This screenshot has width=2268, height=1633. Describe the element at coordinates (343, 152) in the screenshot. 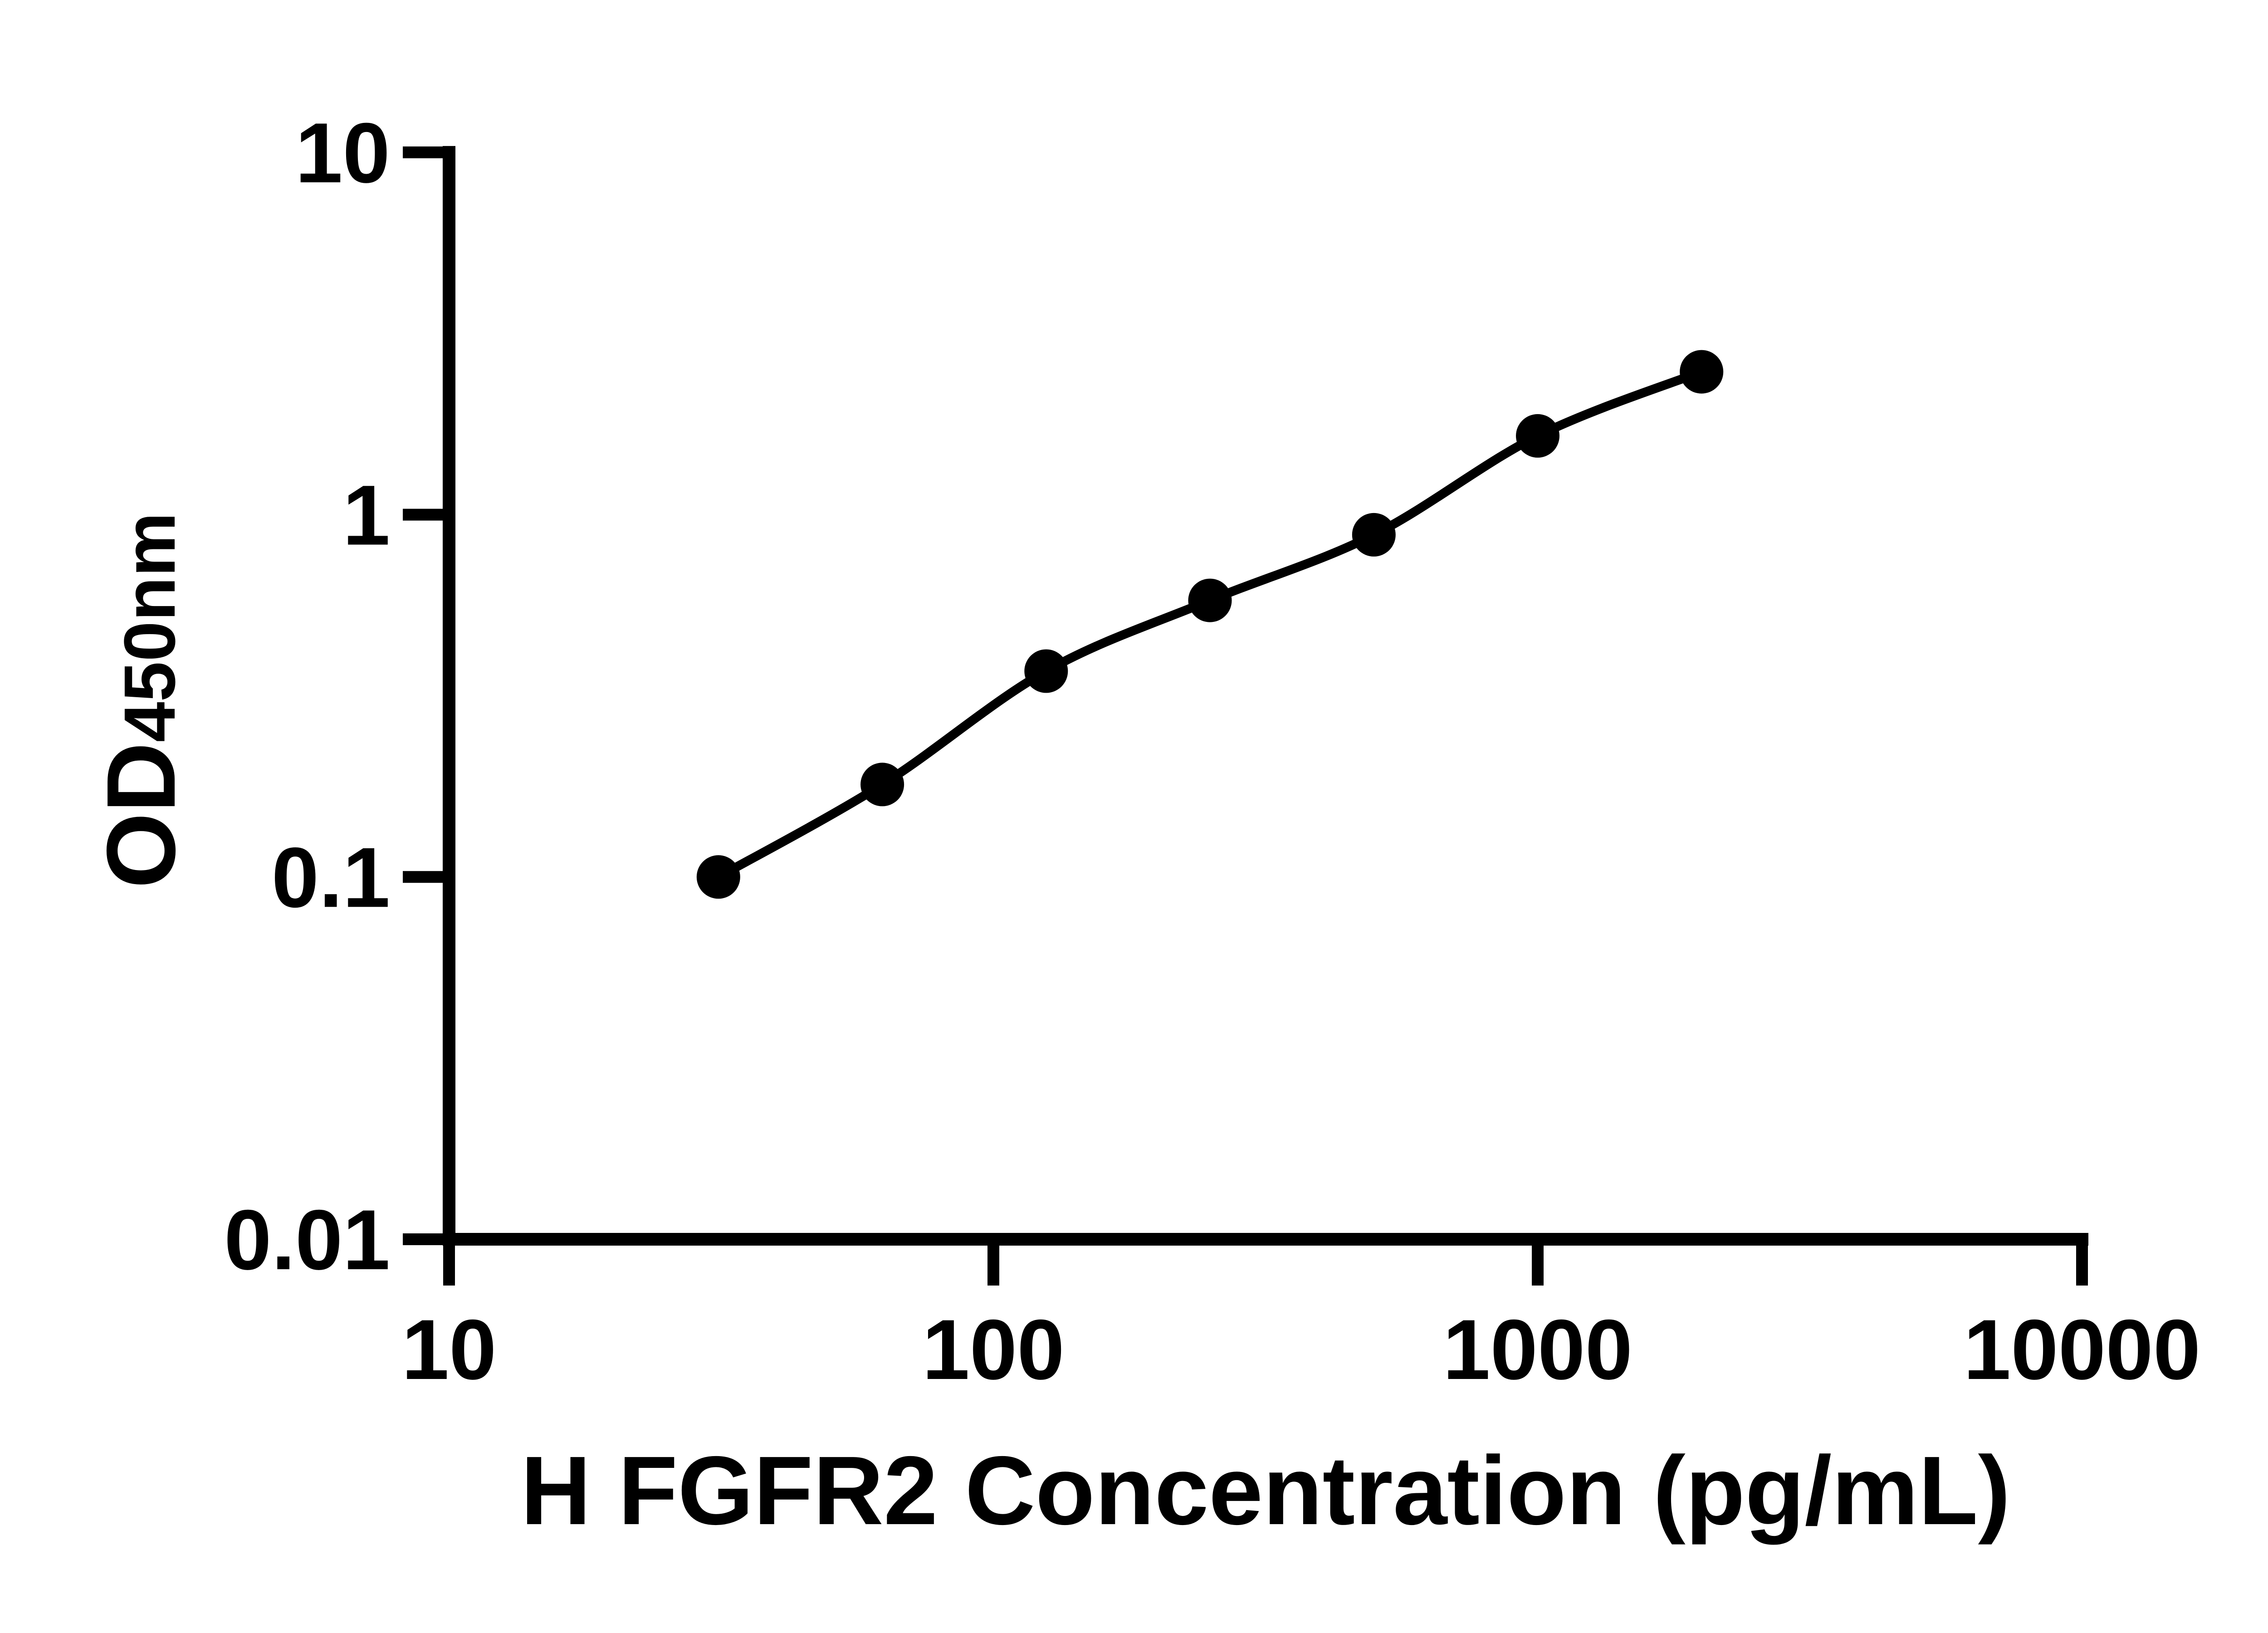

I see `y-tick-label: 10` at that location.